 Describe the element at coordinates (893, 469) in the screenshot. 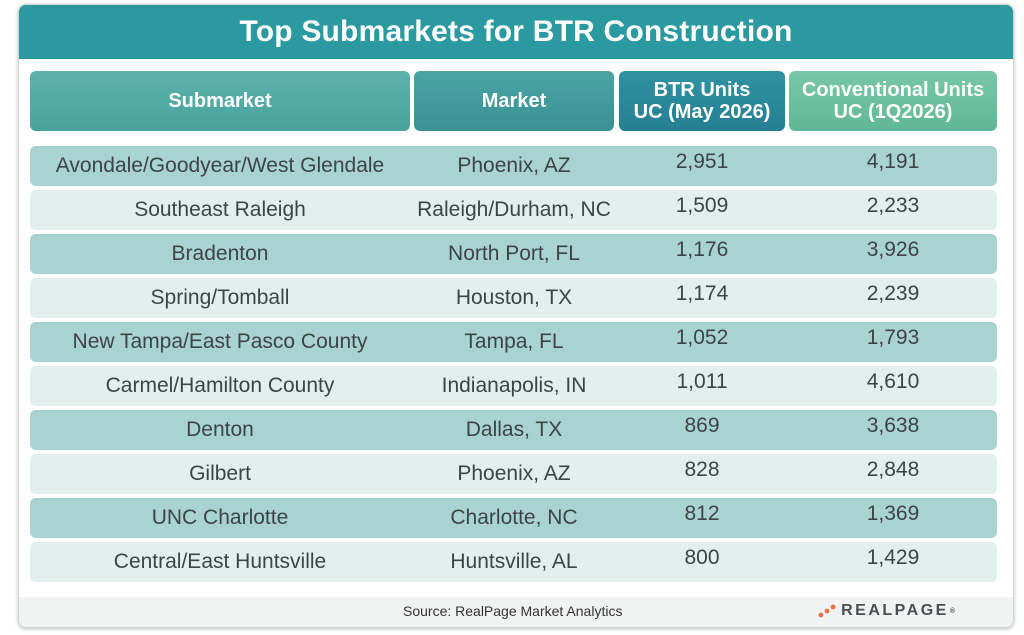

I see `cell-conventional-units: 2,848` at that location.